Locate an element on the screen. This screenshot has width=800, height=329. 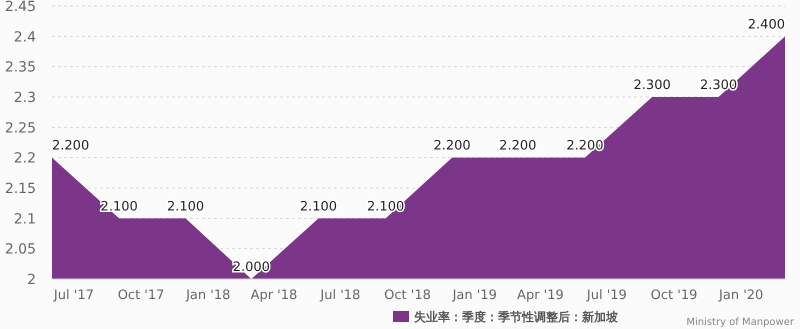
text: Ministry of Manpower is located at coordinates (740, 322).